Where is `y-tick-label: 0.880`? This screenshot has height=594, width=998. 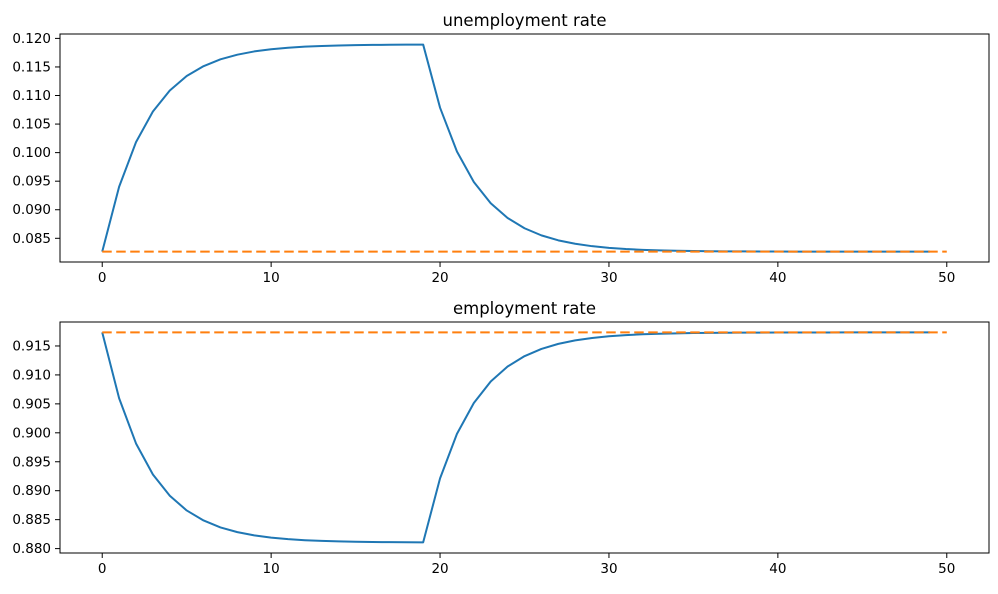 y-tick-label: 0.880 is located at coordinates (31, 549).